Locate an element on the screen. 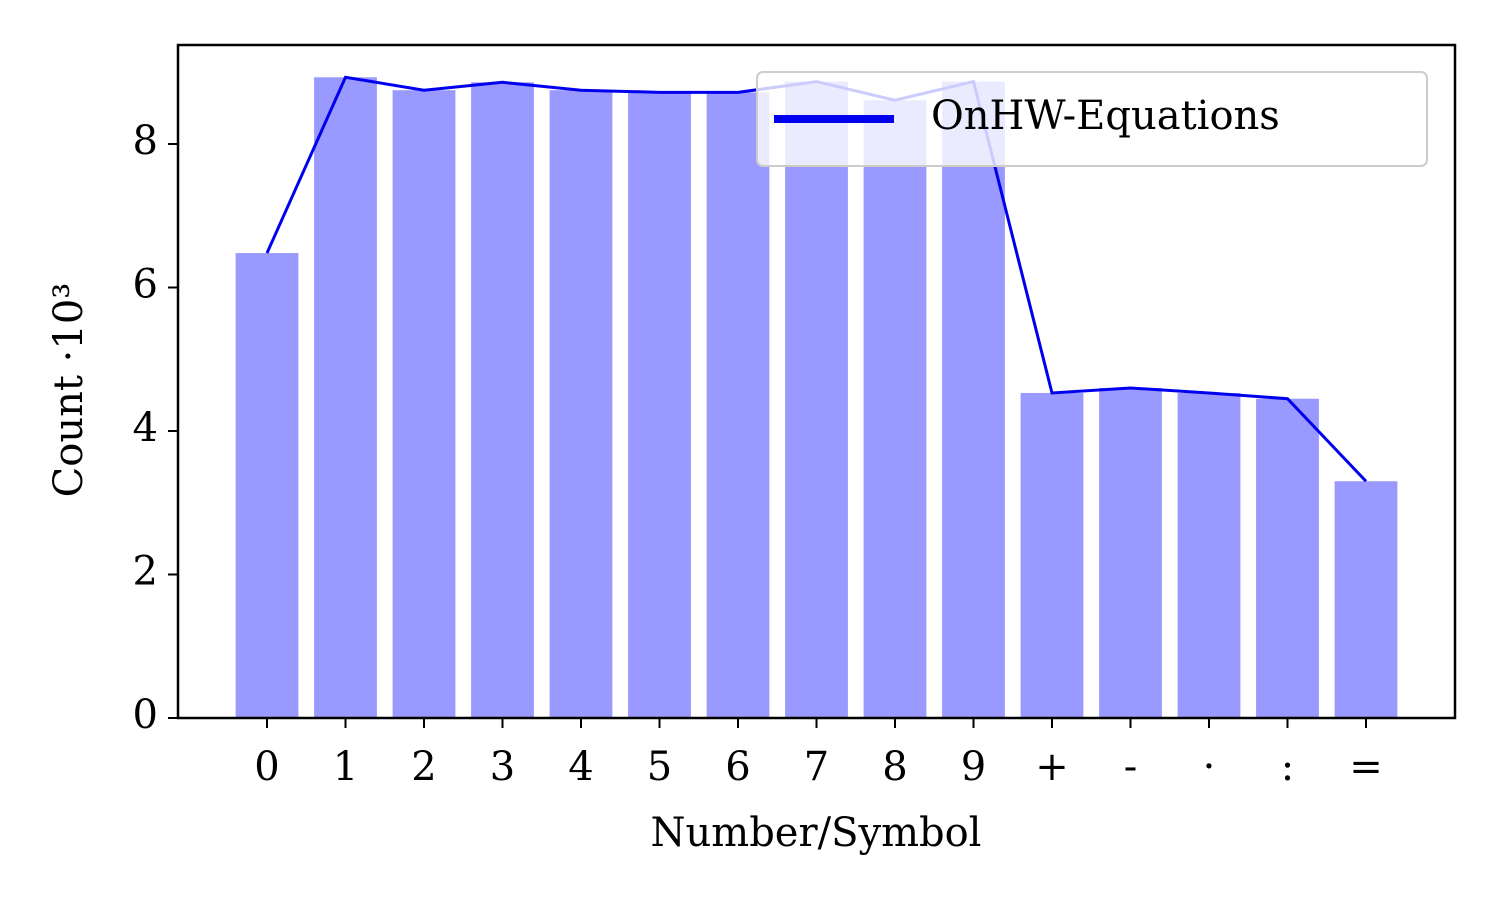  legend-box is located at coordinates (1092, 119).